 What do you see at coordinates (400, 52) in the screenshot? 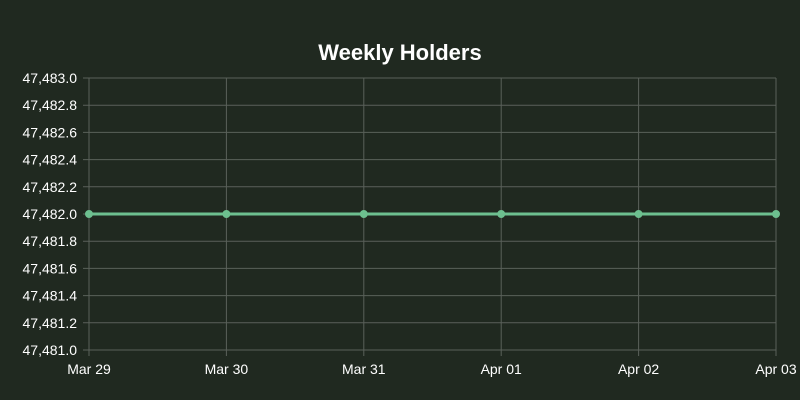
I see `chart-title: Weekly Holders` at bounding box center [400, 52].